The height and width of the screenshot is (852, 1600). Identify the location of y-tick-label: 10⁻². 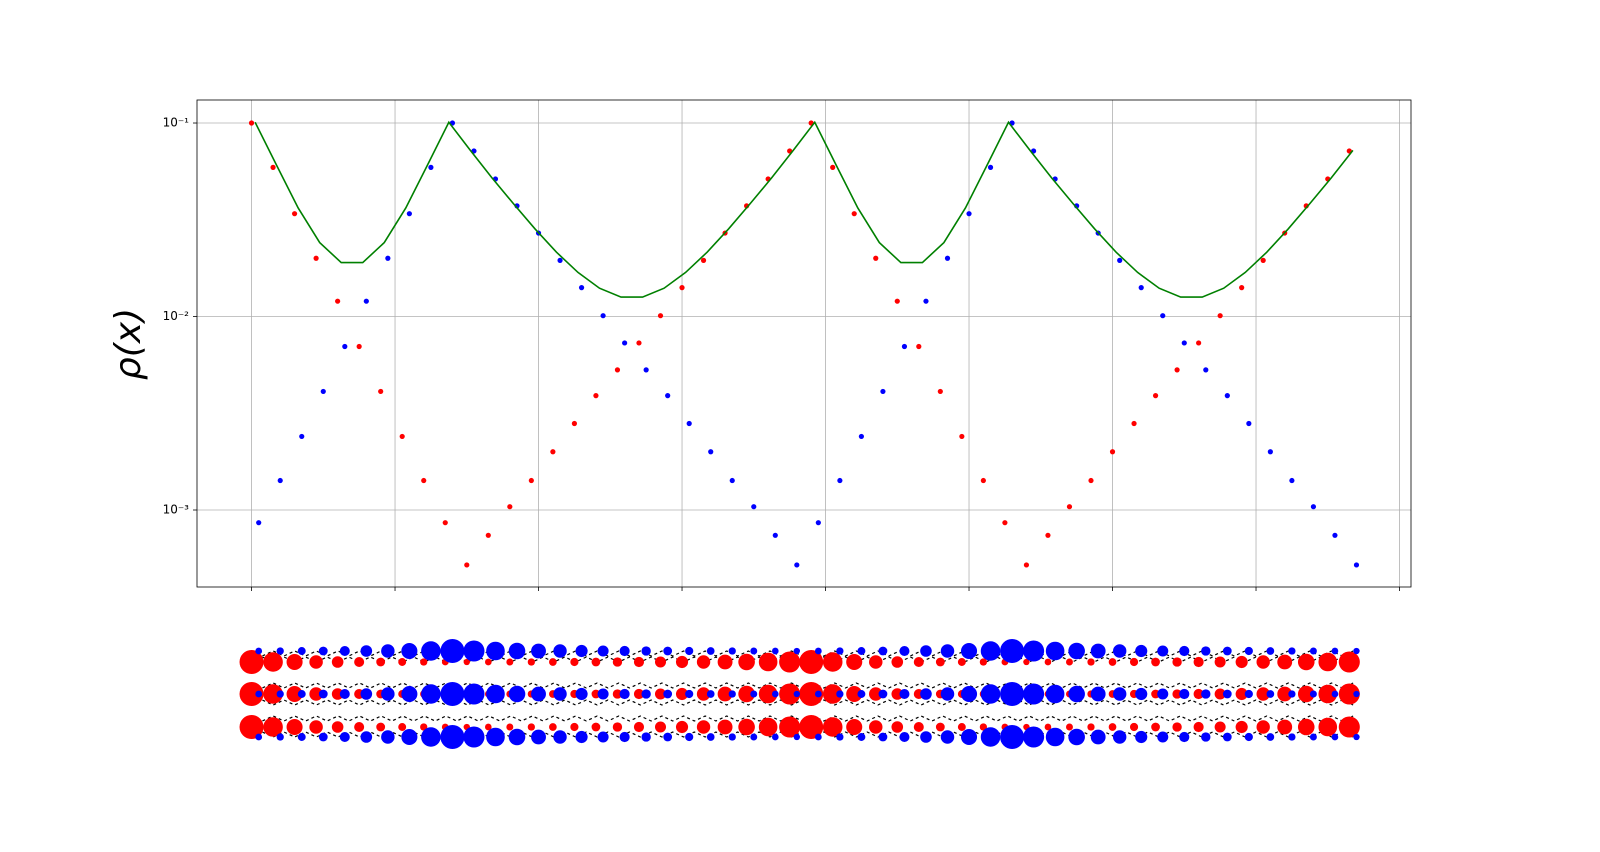
(176, 316).